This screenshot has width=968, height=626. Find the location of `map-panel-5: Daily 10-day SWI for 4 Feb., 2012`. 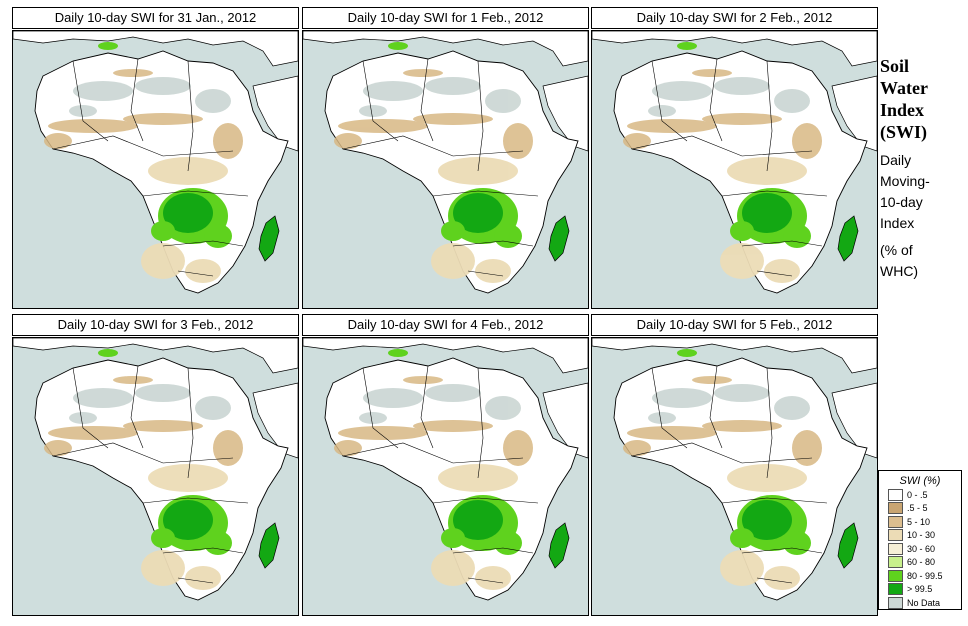

map-panel-5: Daily 10-day SWI for 4 Feb., 2012 is located at coordinates (445, 465).